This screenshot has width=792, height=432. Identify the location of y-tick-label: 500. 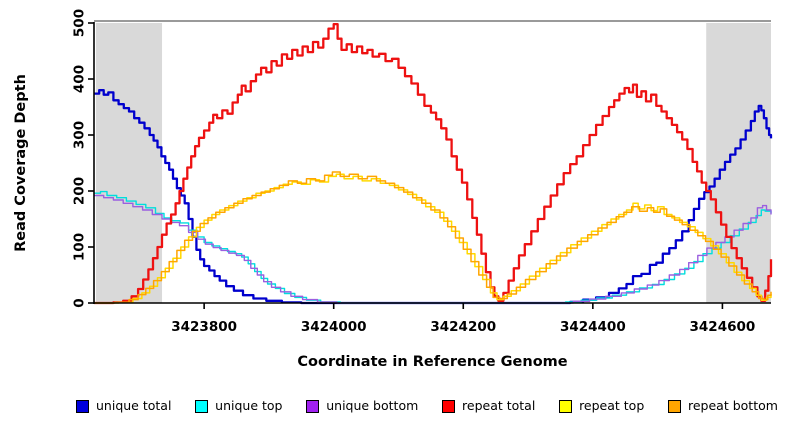
(80, 23).